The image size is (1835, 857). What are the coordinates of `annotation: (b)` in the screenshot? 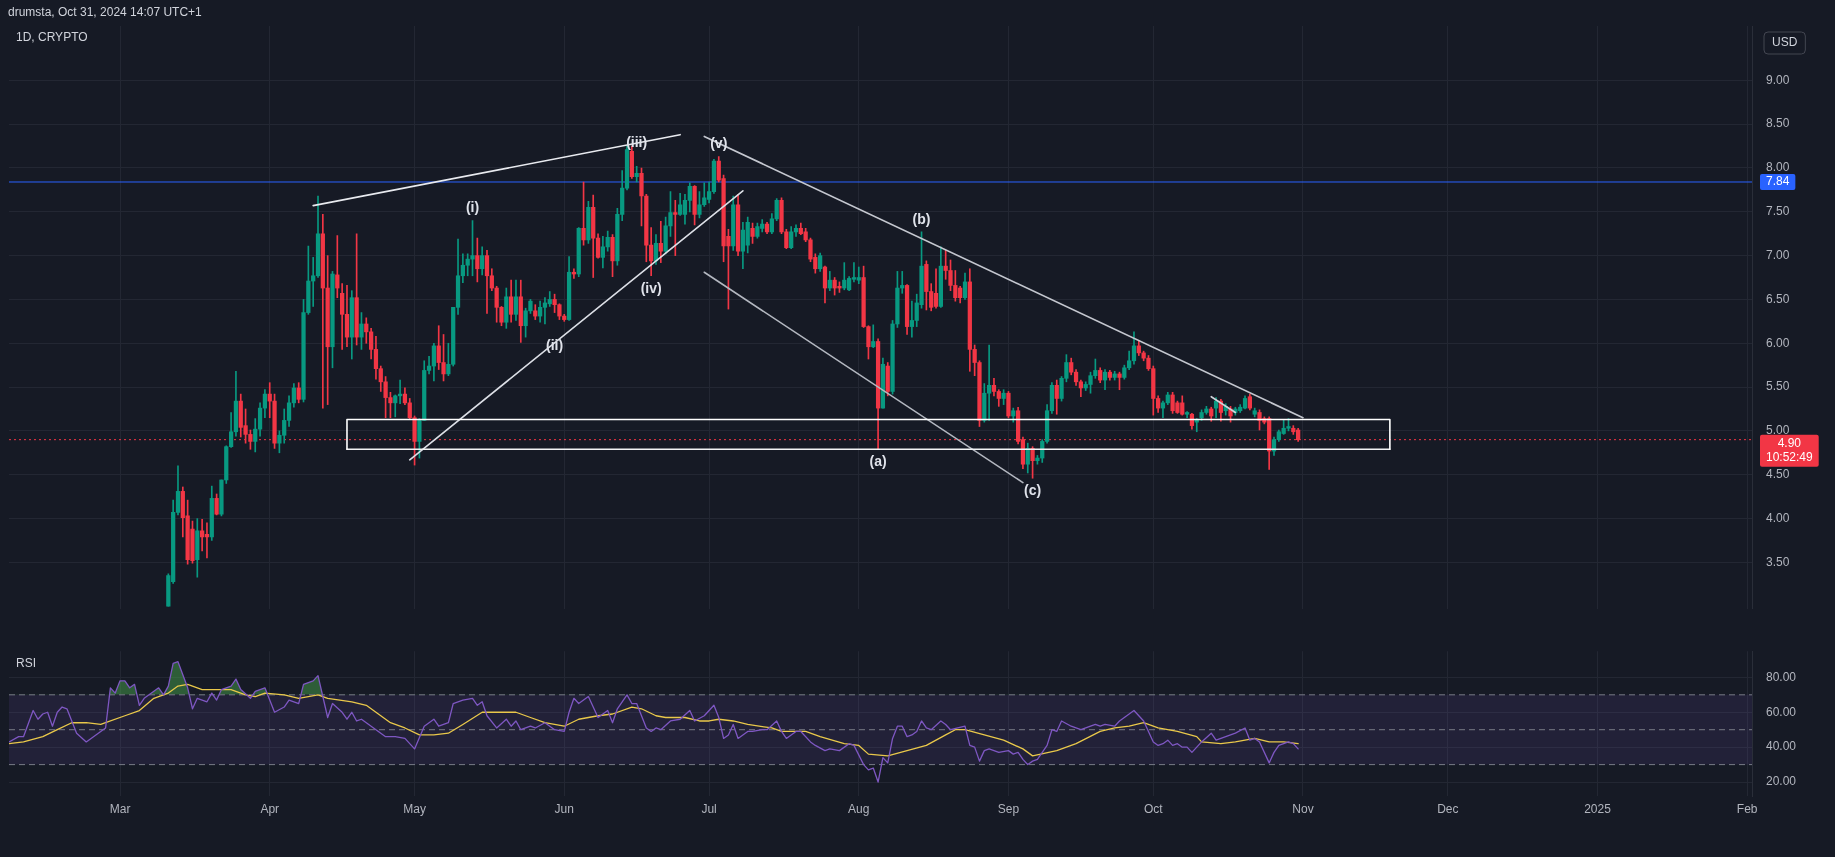 It's located at (921, 218).